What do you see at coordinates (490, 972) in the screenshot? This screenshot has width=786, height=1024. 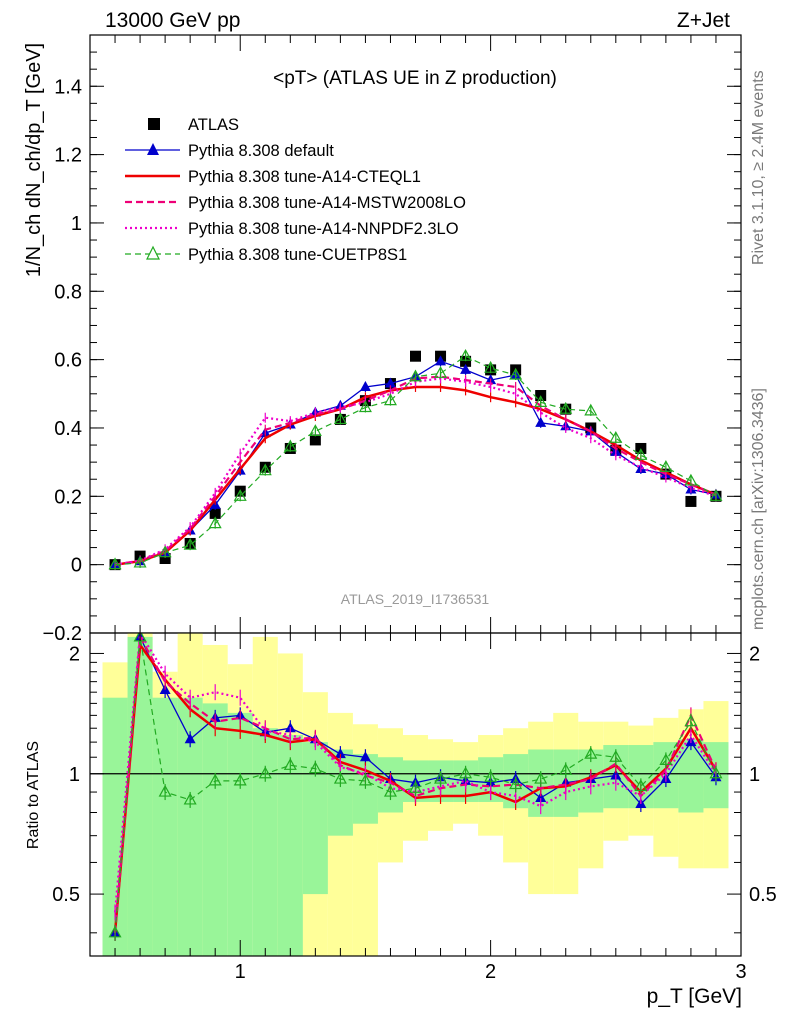 I see `x-tick-label: 2` at bounding box center [490, 972].